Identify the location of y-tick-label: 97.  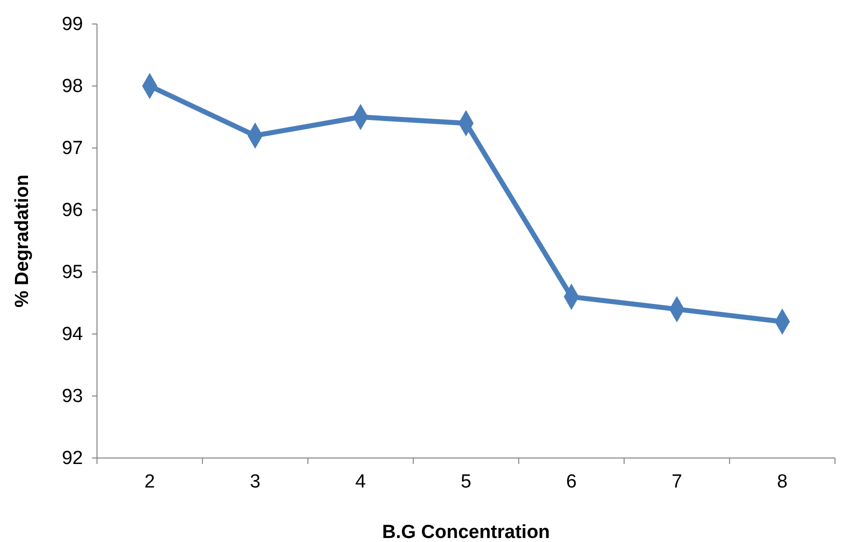
(72, 149).